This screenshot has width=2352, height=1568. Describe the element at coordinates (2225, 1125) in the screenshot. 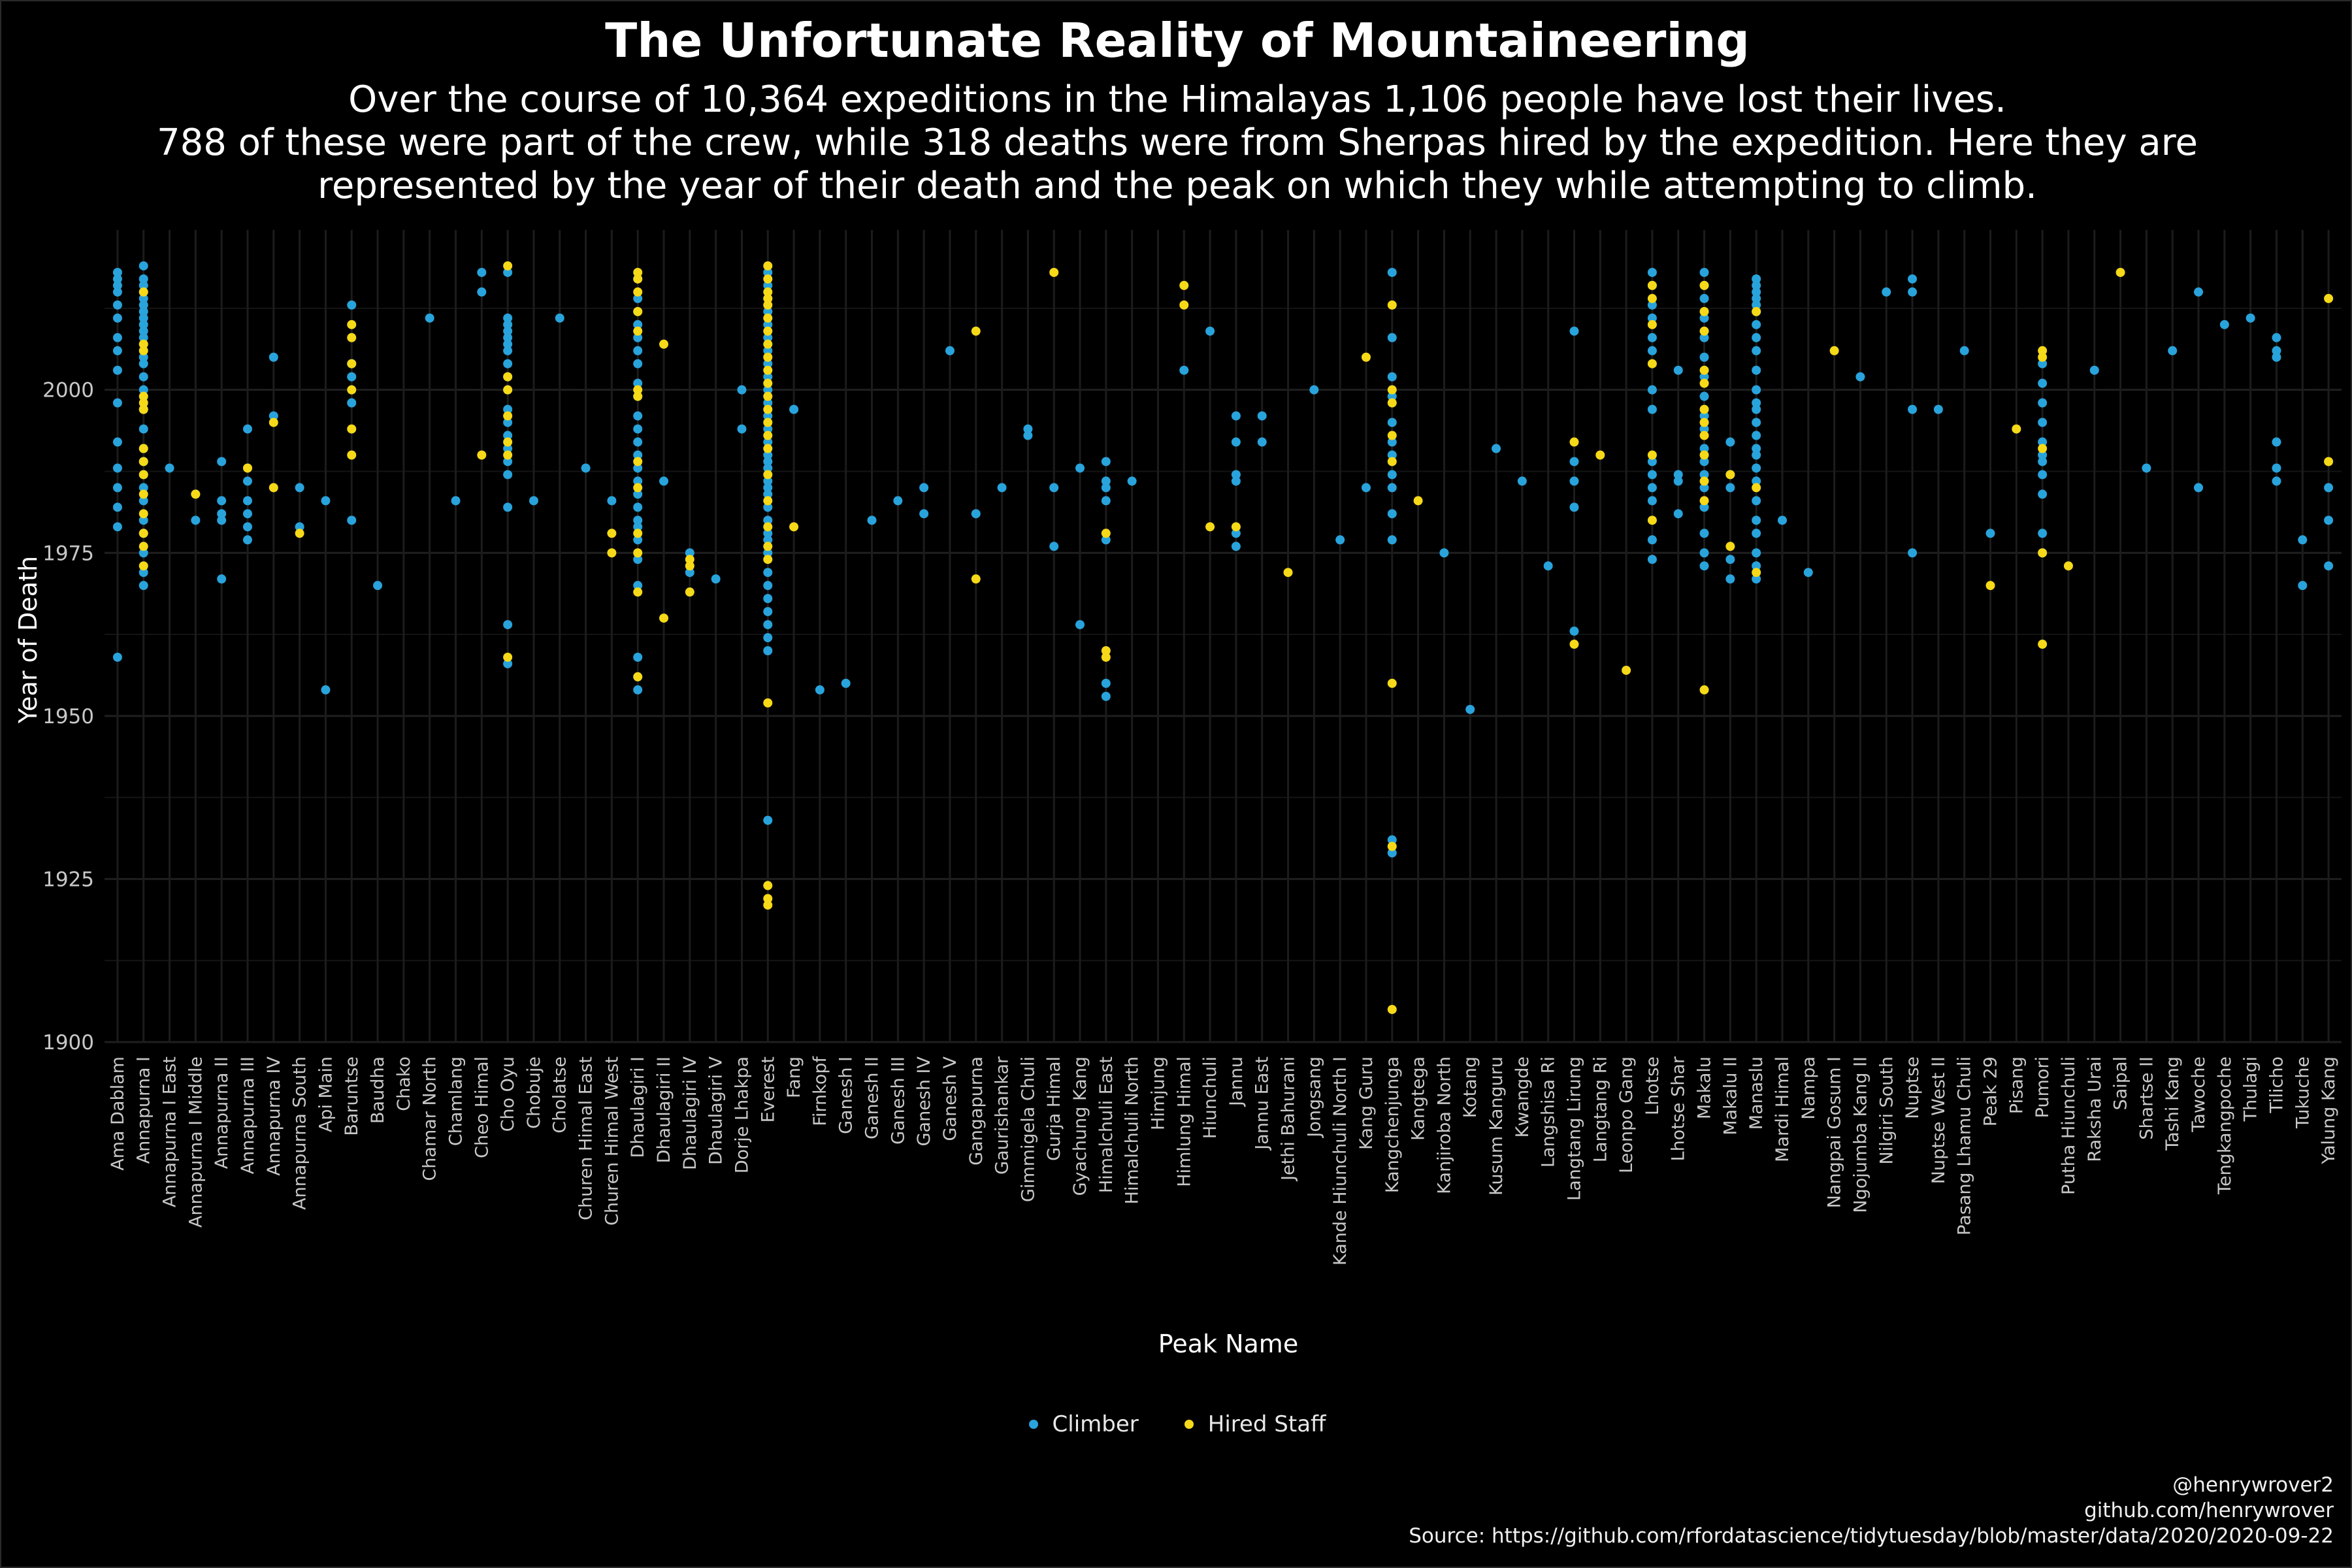

I see `x-tick-label: Tengkangpoche` at that location.